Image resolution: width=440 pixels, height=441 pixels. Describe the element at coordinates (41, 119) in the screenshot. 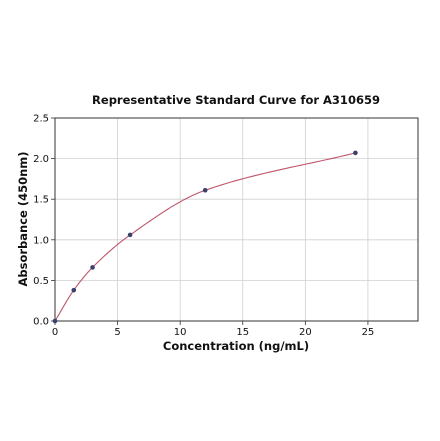

I see `y-tick-label: 2.5` at that location.